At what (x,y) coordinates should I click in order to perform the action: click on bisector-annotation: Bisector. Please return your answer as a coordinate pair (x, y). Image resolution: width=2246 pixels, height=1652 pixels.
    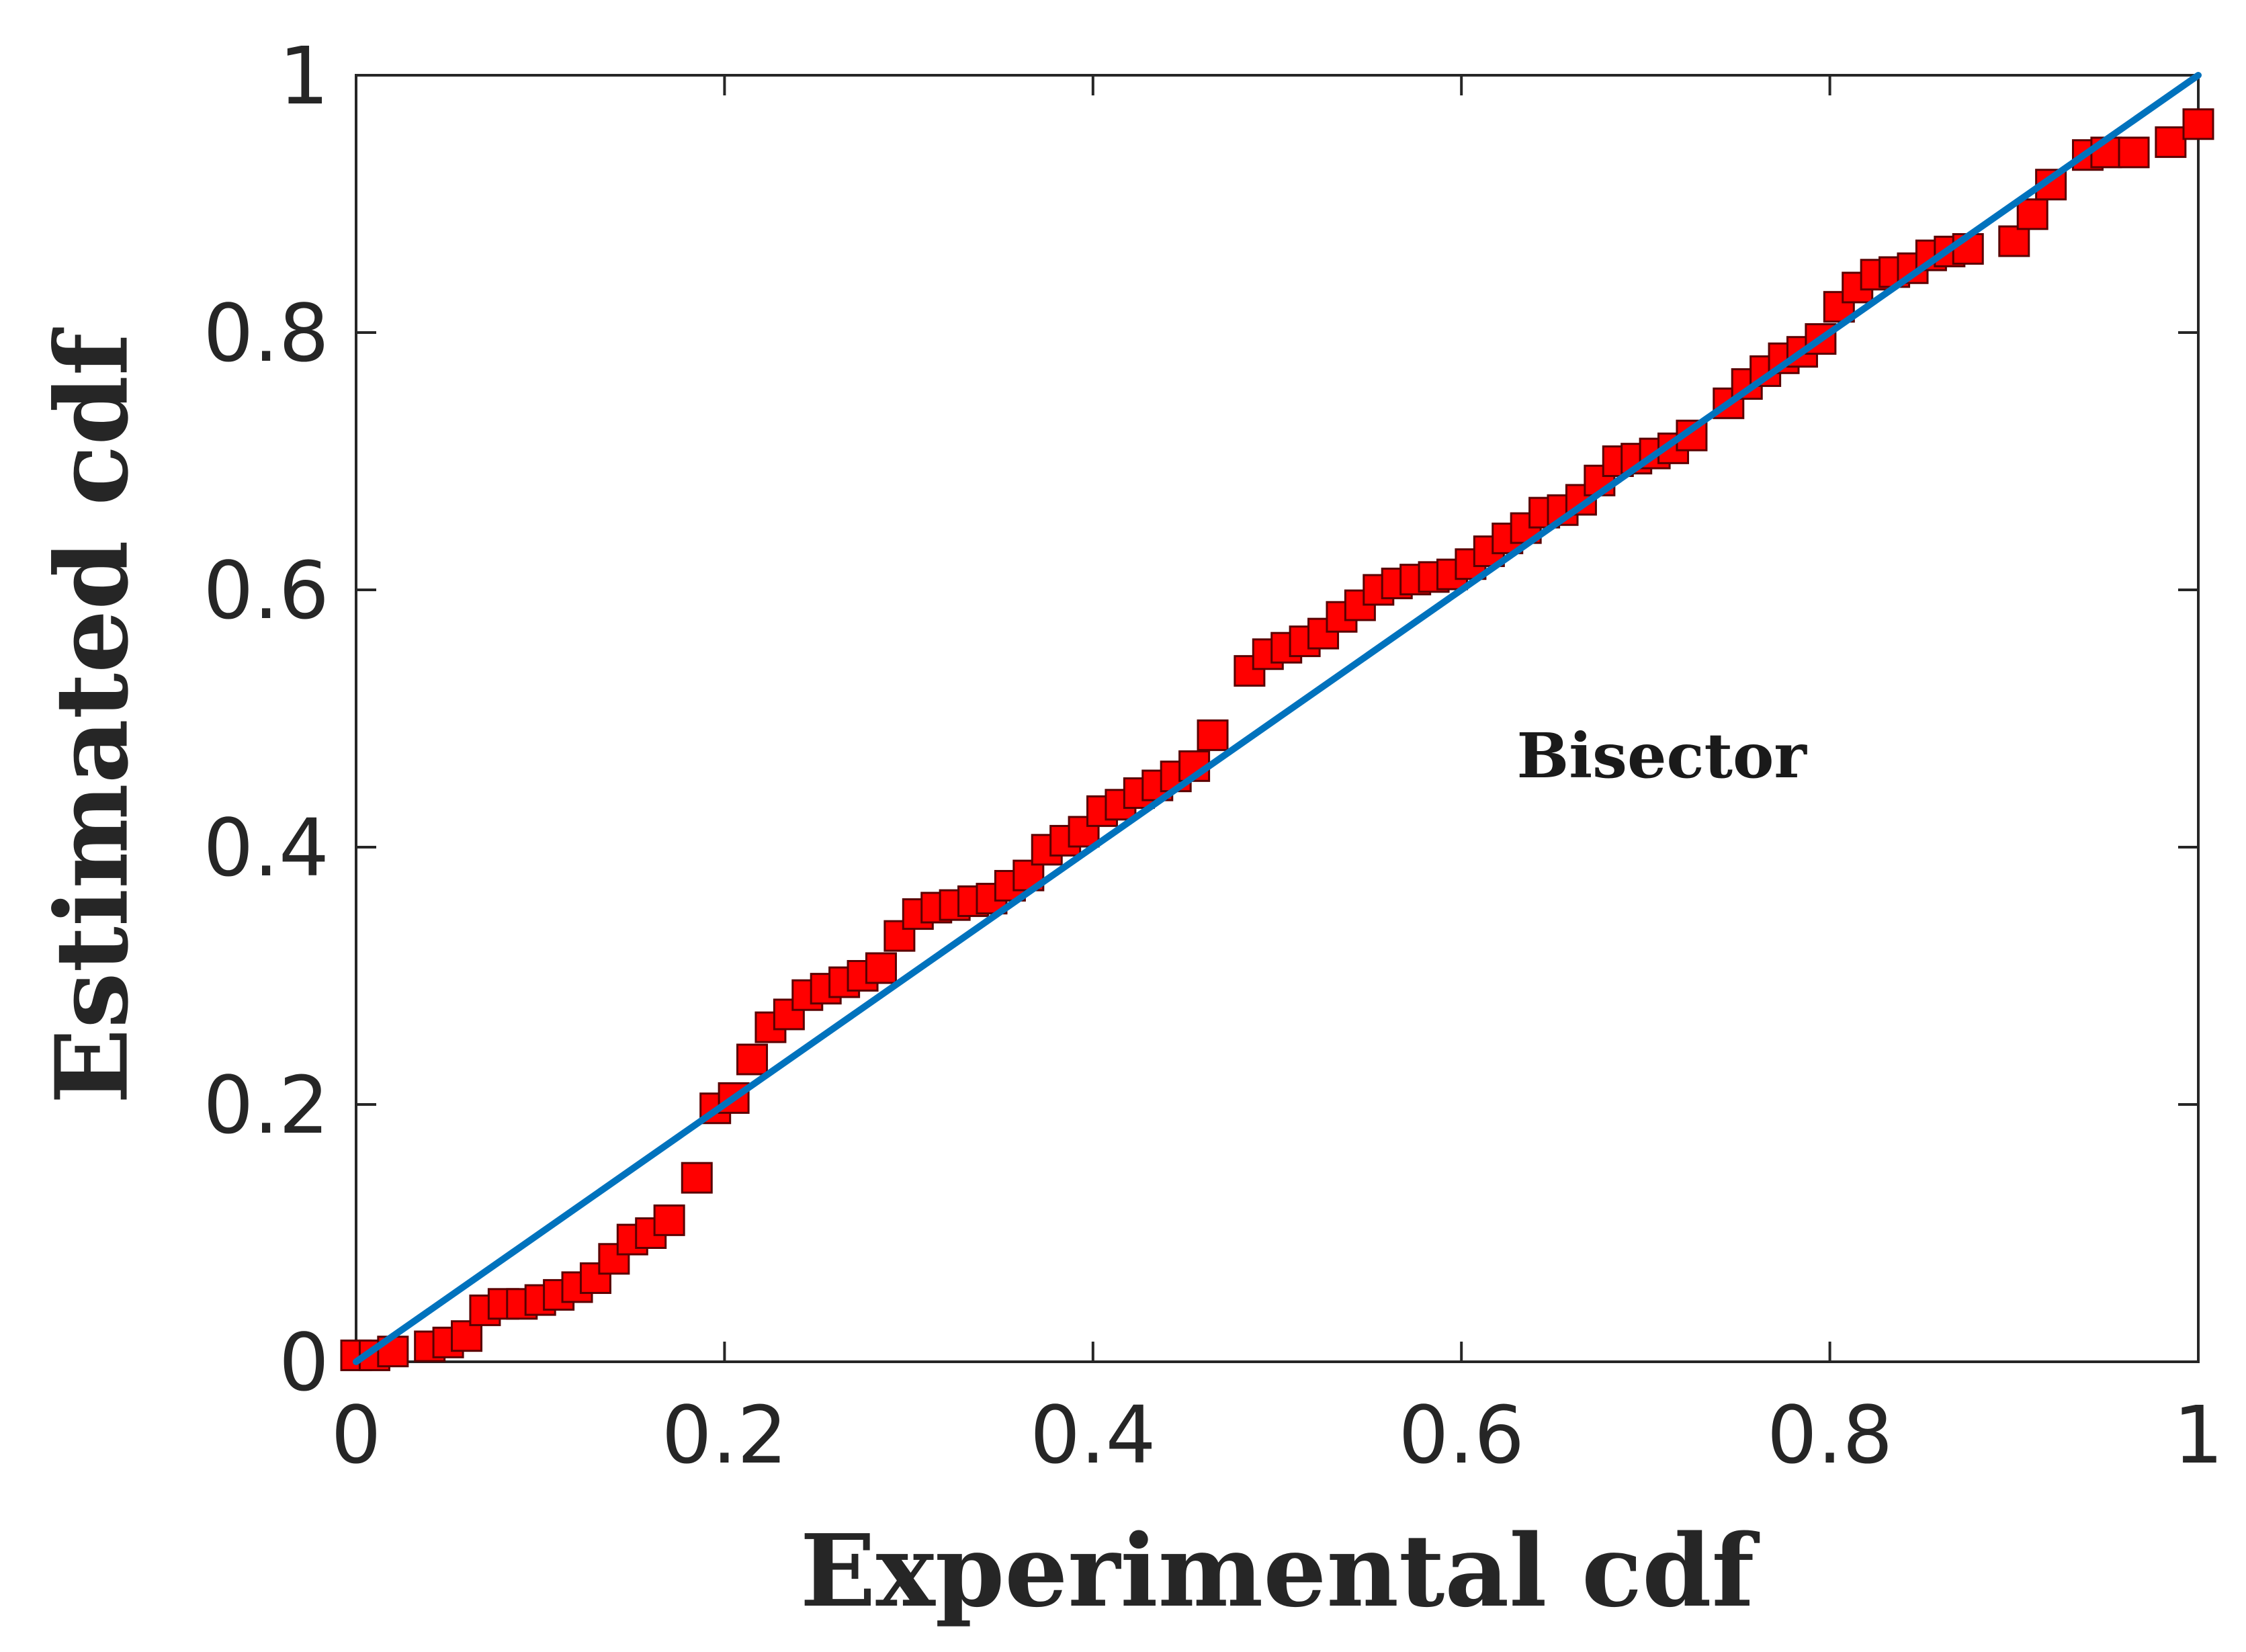
    Looking at the image, I should click on (1661, 756).